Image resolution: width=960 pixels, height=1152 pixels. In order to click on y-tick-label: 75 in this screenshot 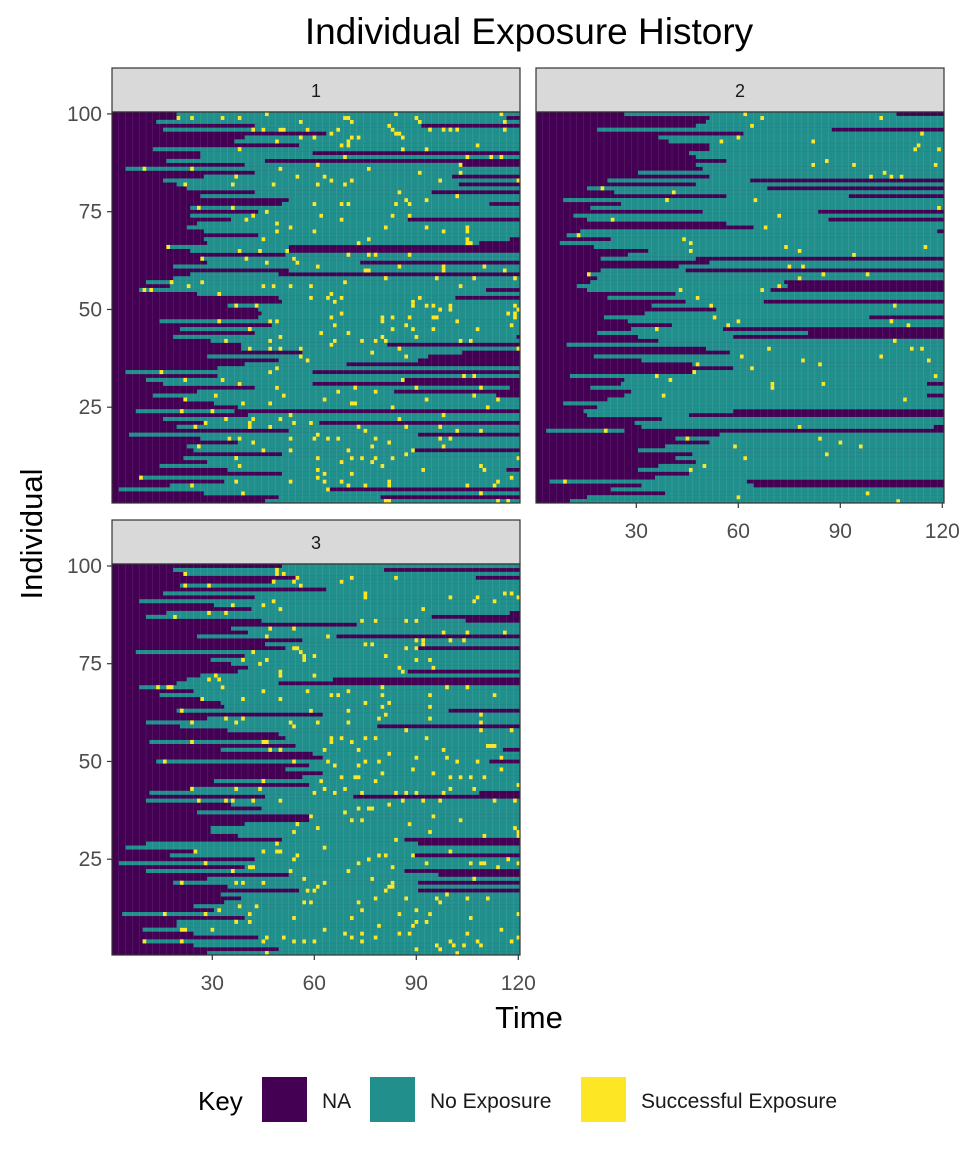, I will do `click(90, 212)`.